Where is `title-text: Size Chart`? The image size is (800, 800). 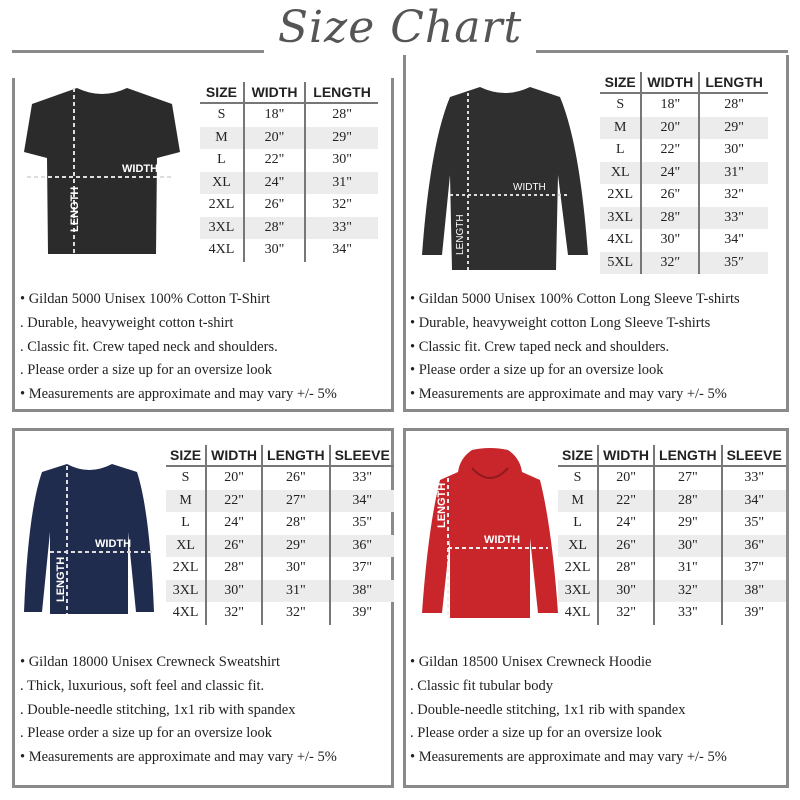 title-text: Size Chart is located at coordinates (400, 27).